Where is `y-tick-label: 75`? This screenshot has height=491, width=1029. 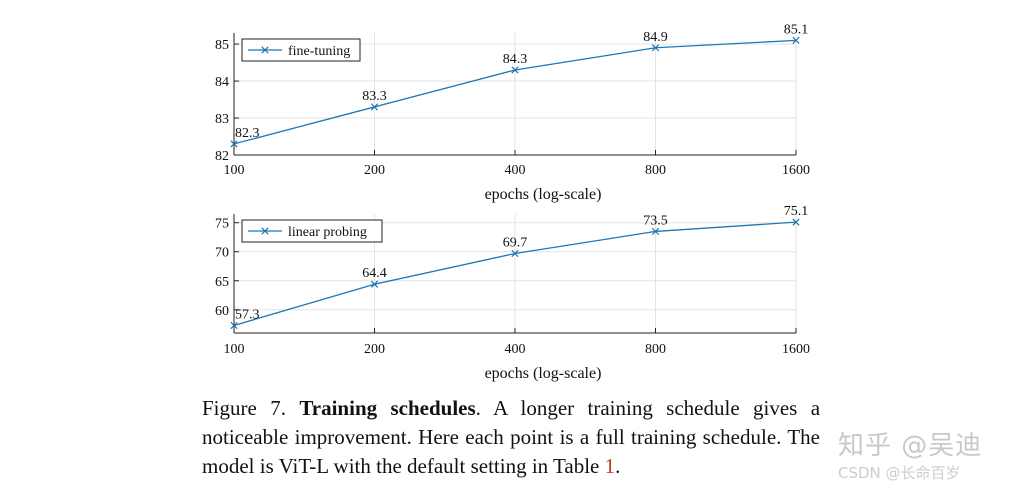 y-tick-label: 75 is located at coordinates (222, 224).